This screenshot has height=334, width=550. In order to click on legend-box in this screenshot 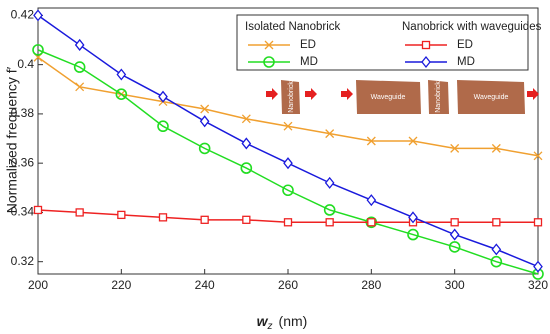, I will do `click(382, 42)`.